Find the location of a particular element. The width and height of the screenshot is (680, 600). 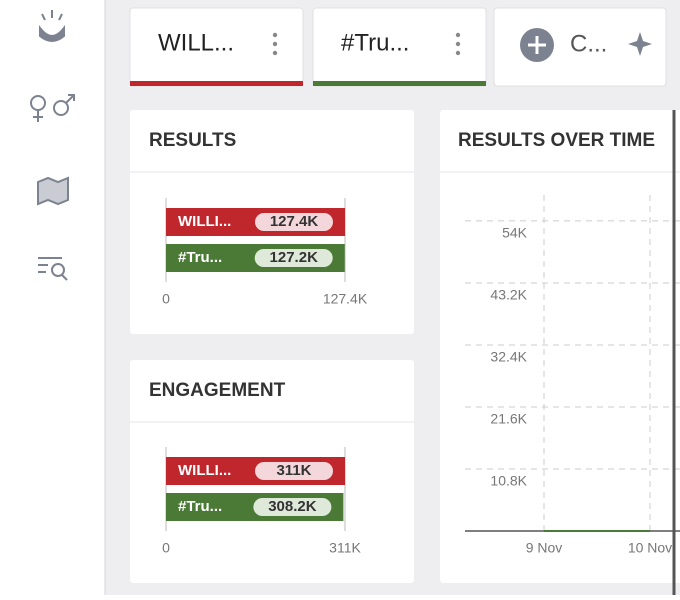

card-title: ENGAGEMENT is located at coordinates (217, 390).